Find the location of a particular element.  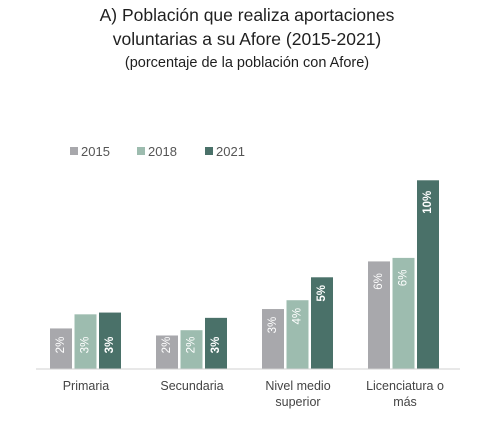

data-label-2018-2: 4% is located at coordinates (298, 316).